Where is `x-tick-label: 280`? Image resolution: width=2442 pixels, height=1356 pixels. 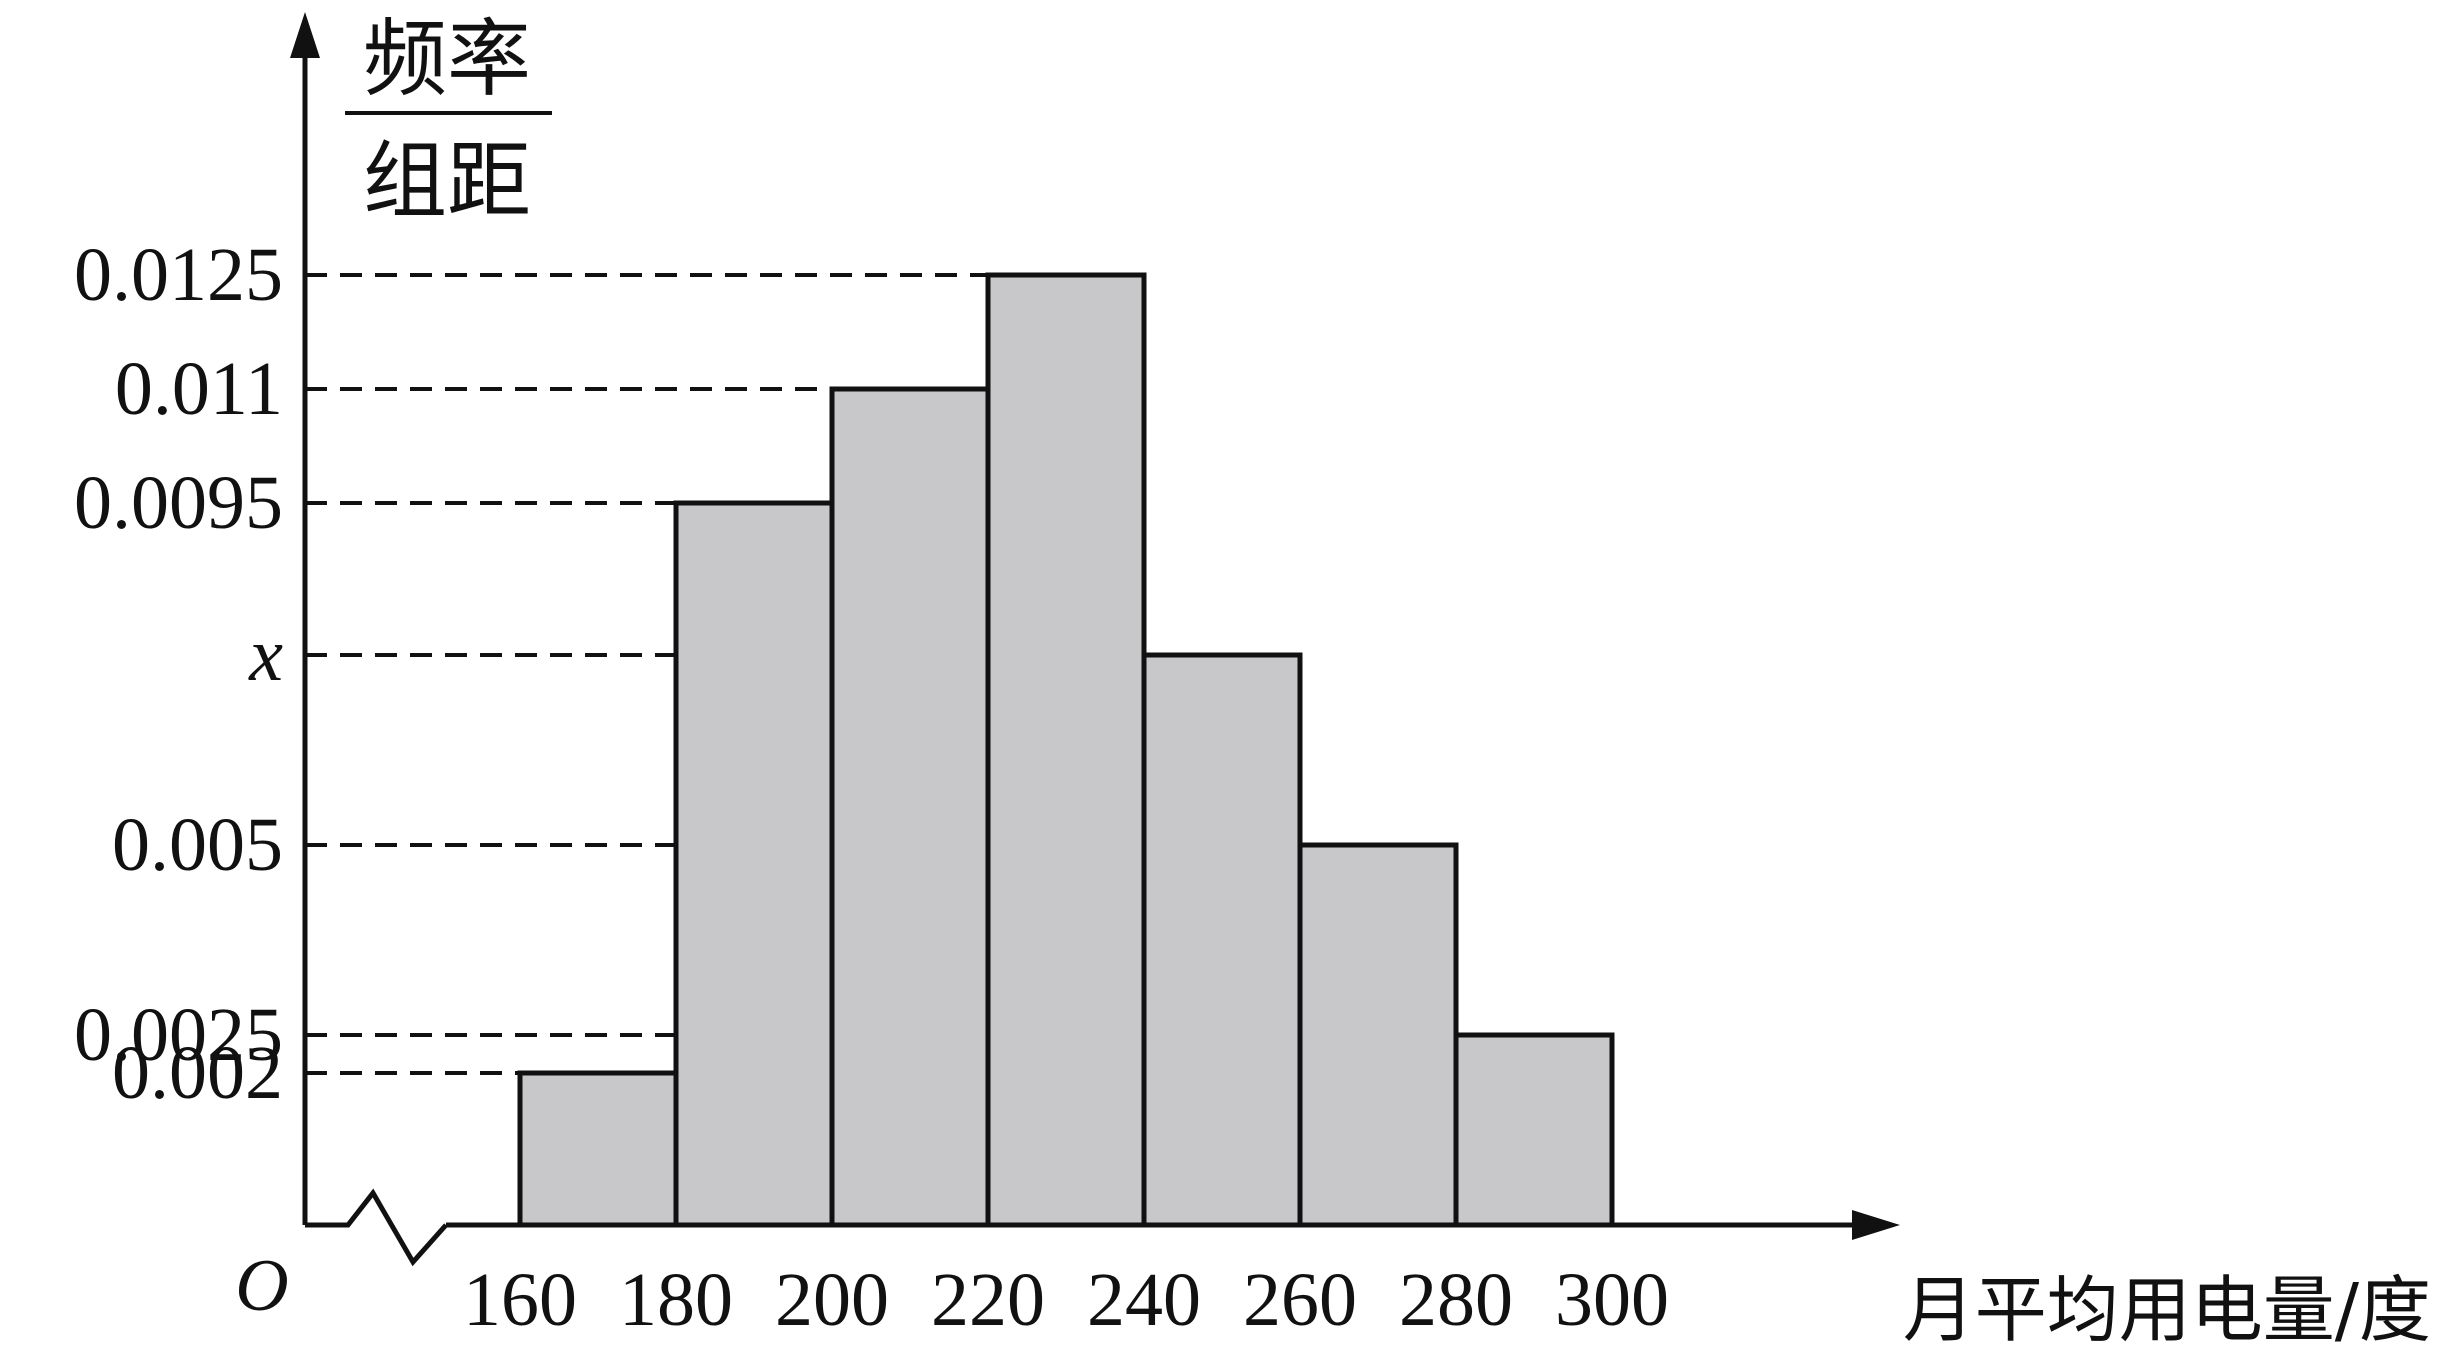
x-tick-label: 280 is located at coordinates (1456, 1300).